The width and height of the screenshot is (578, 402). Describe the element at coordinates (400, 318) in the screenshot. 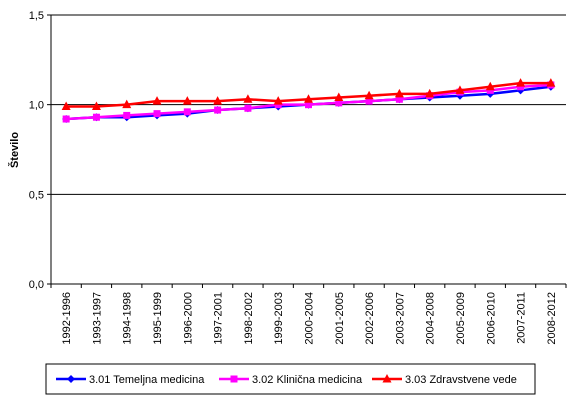

I see `x-tick-label: 2003-2007` at that location.